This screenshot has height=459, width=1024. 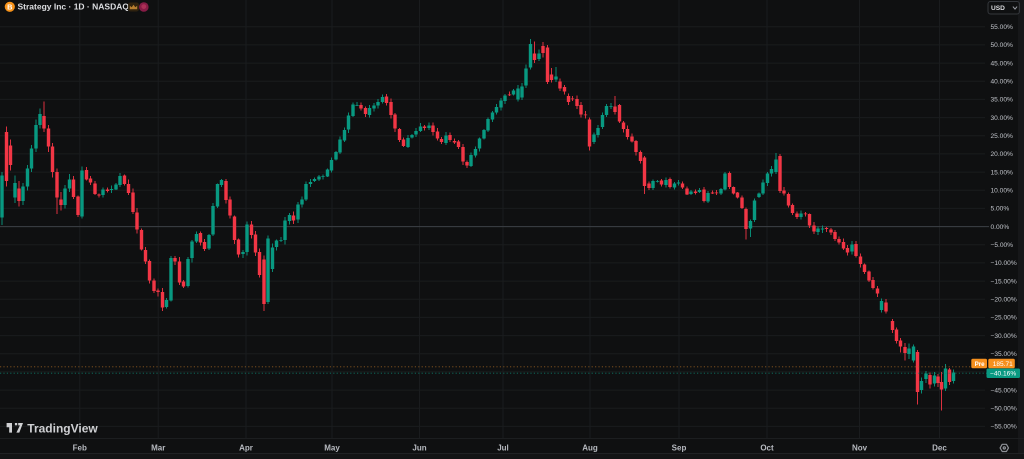 What do you see at coordinates (1002, 118) in the screenshot?
I see `svg-text: 30.00%` at bounding box center [1002, 118].